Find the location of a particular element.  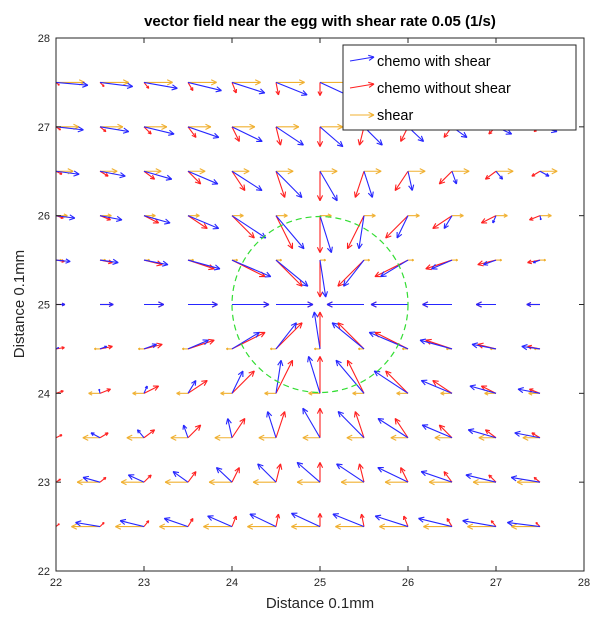

x-tick-label: 25 is located at coordinates (320, 583).